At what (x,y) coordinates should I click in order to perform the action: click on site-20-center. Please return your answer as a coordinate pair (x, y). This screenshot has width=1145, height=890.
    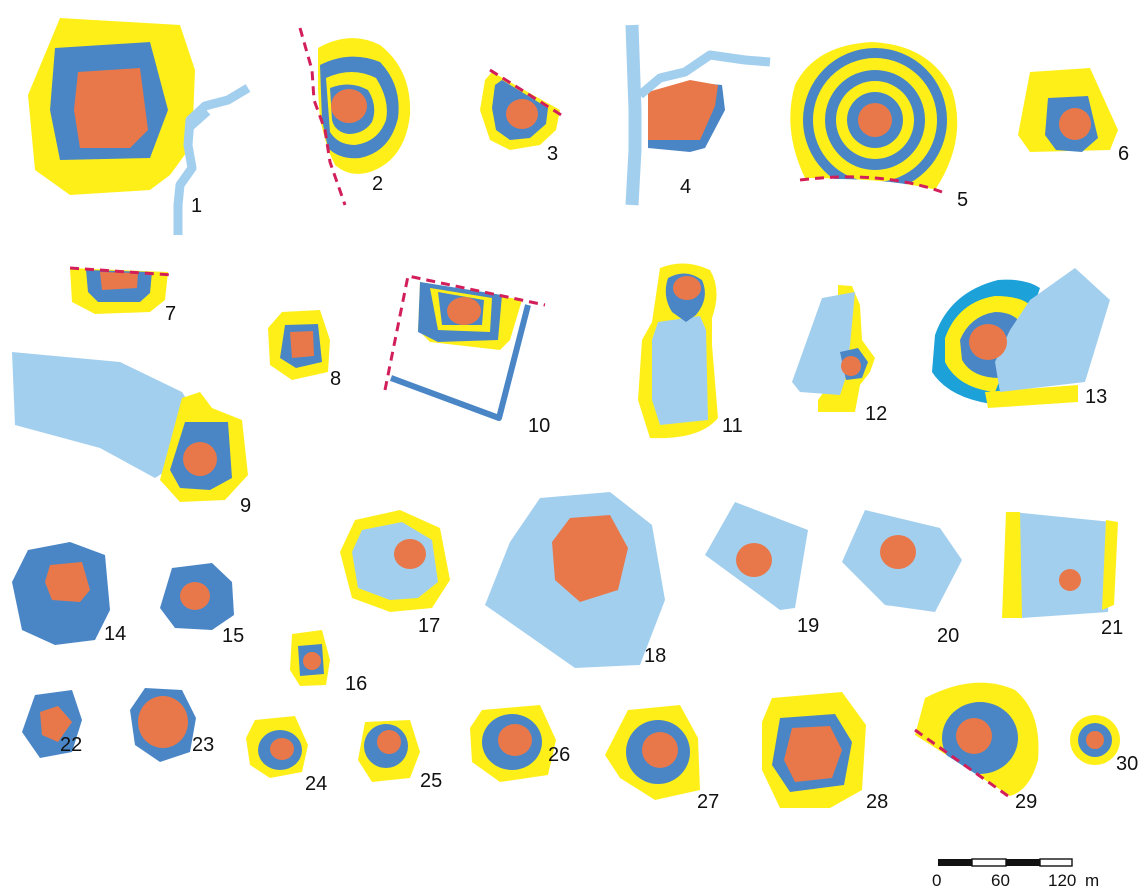
    Looking at the image, I should click on (898, 552).